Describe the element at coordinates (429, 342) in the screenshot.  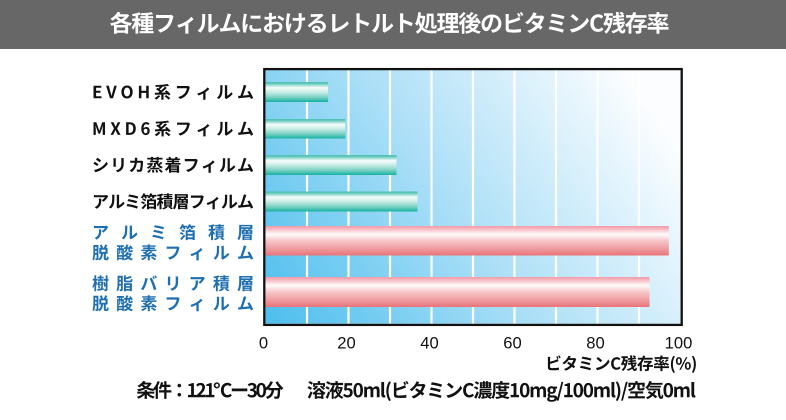
I see `svg-text: 40` at that location.